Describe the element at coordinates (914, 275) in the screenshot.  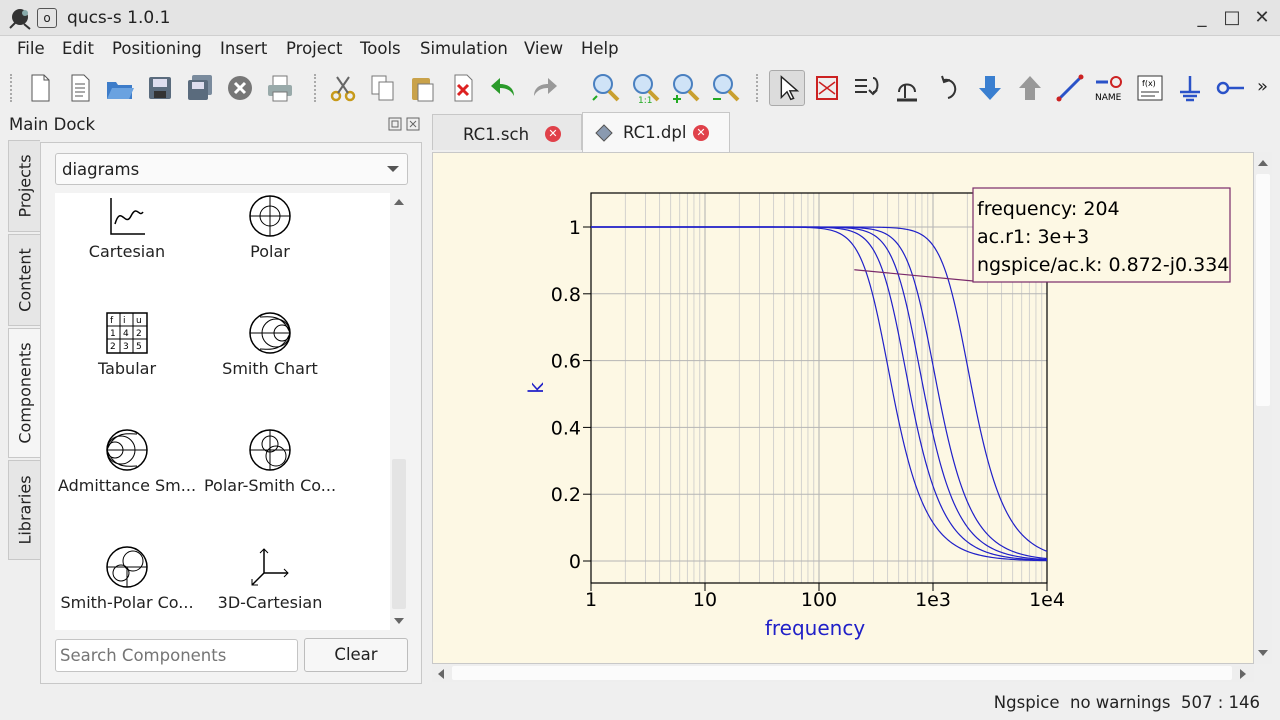
I see `marker-leader` at that location.